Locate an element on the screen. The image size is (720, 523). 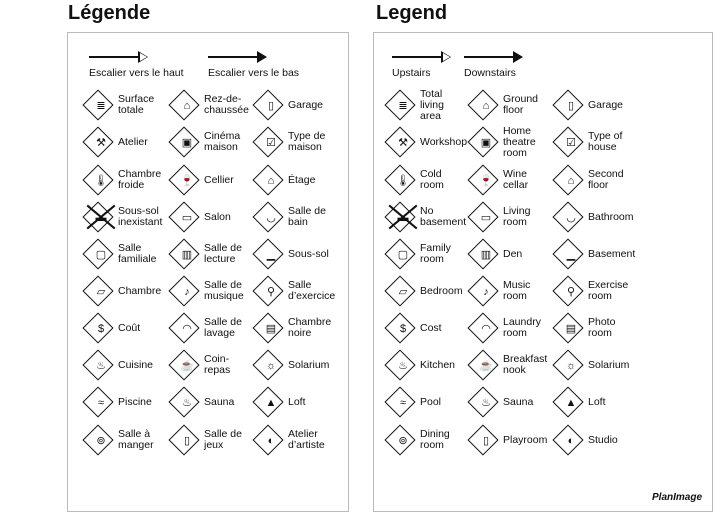
legend-item-label: Type of house is located at coordinates (605, 141).